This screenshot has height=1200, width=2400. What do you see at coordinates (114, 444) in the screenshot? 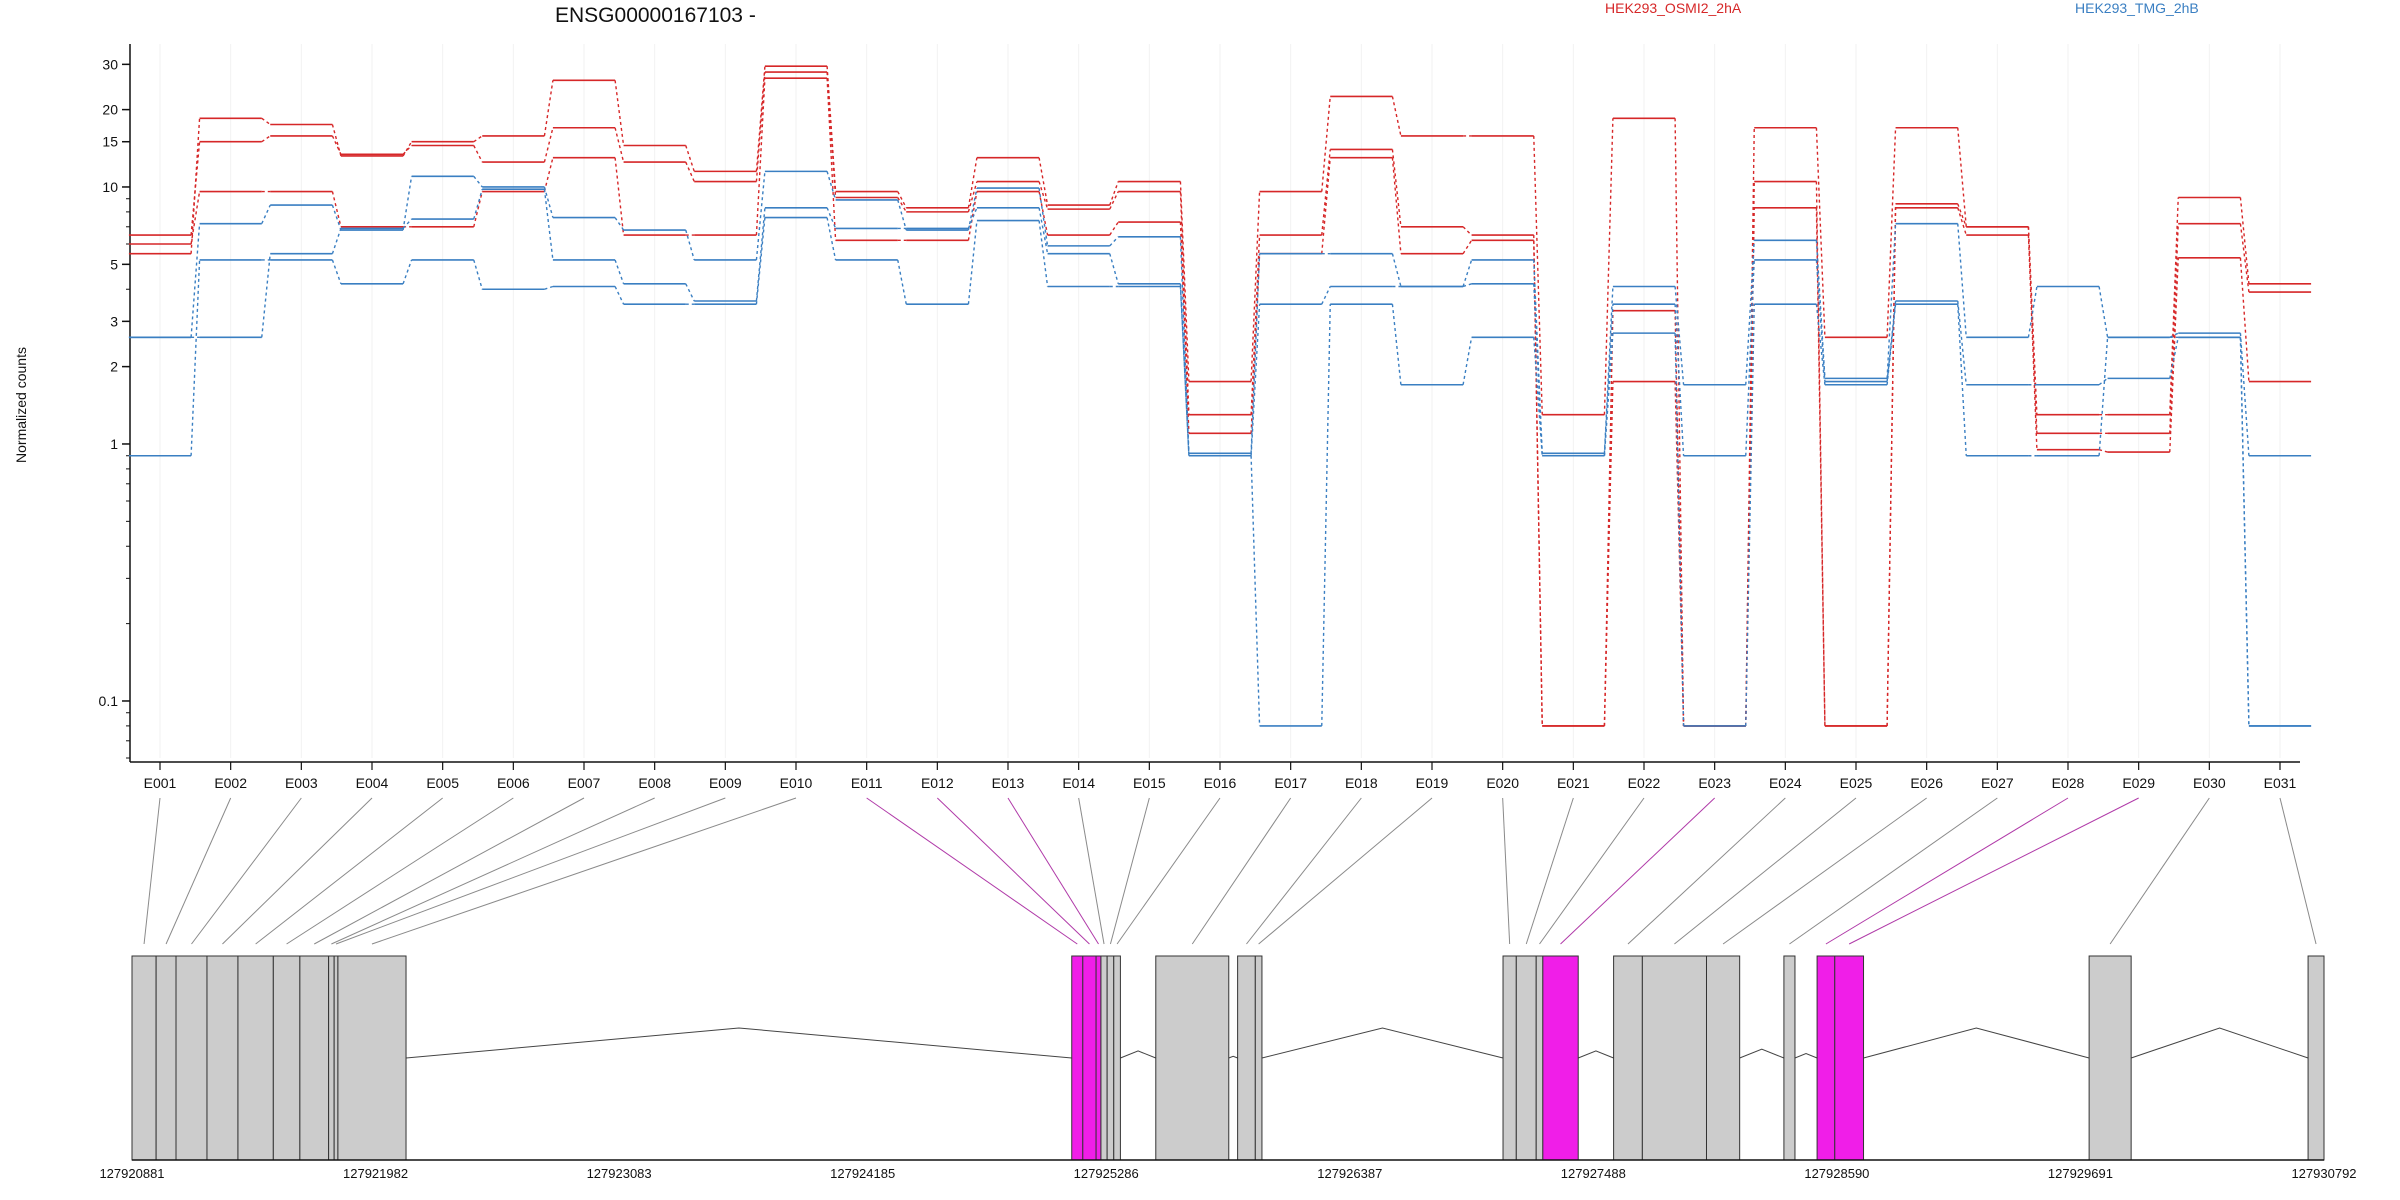
I see `y-tick-label: 1` at bounding box center [114, 444].